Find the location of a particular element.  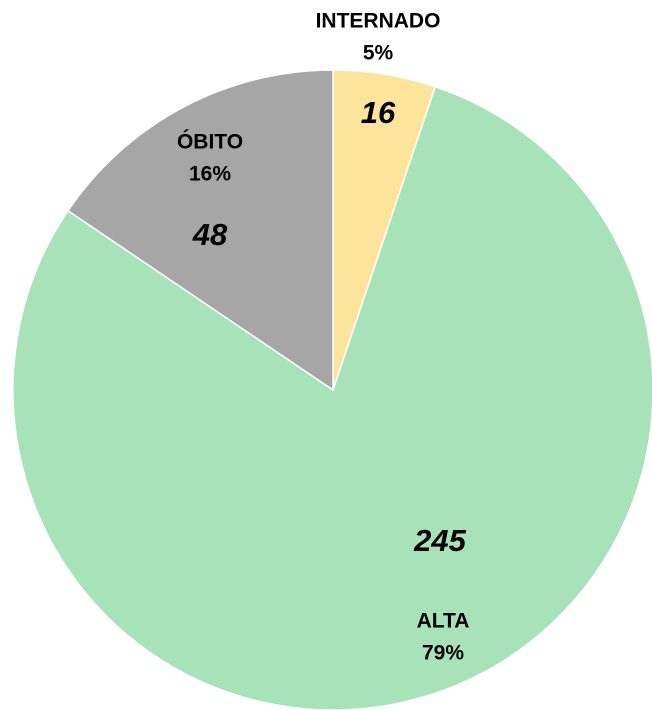

percentage-label: 79% is located at coordinates (443, 653).